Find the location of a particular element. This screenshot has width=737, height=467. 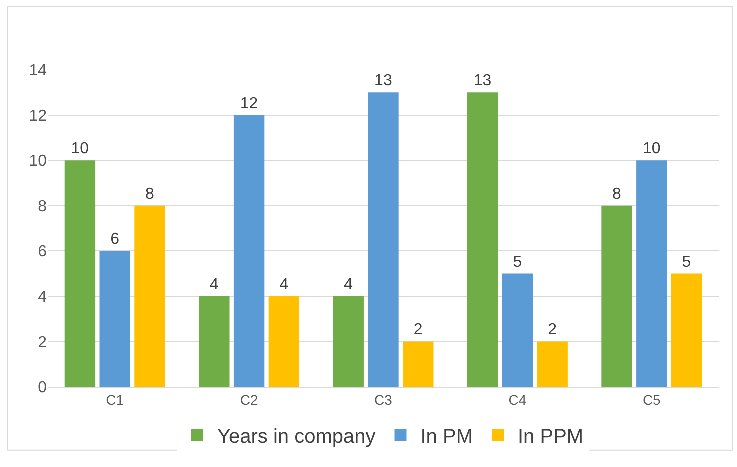

x-tick-label: C1 is located at coordinates (115, 400).